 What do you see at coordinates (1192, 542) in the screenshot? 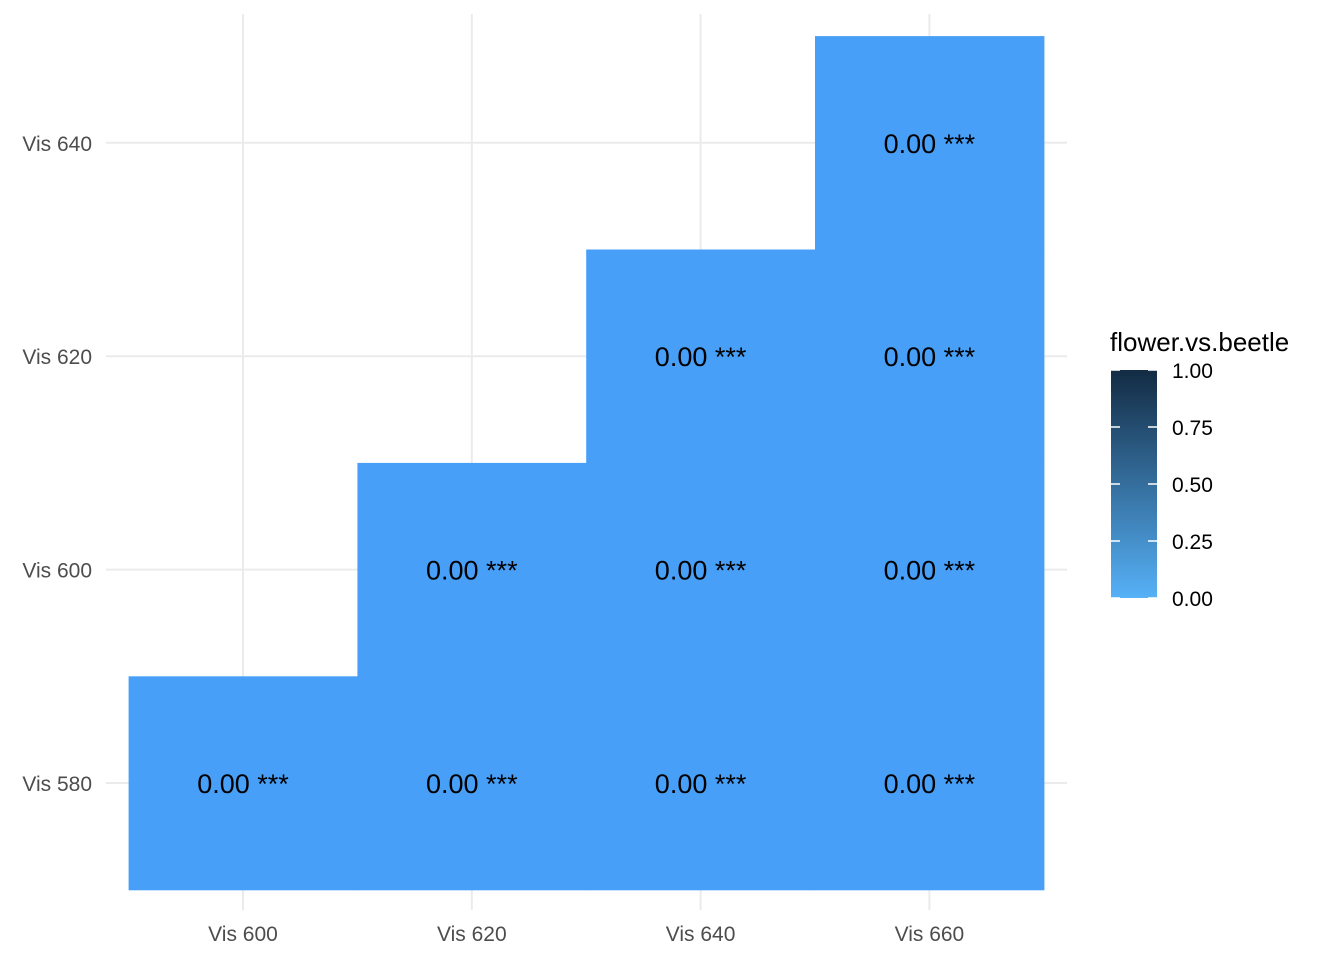
I see `legend-tick-label: 0.25` at bounding box center [1192, 542].